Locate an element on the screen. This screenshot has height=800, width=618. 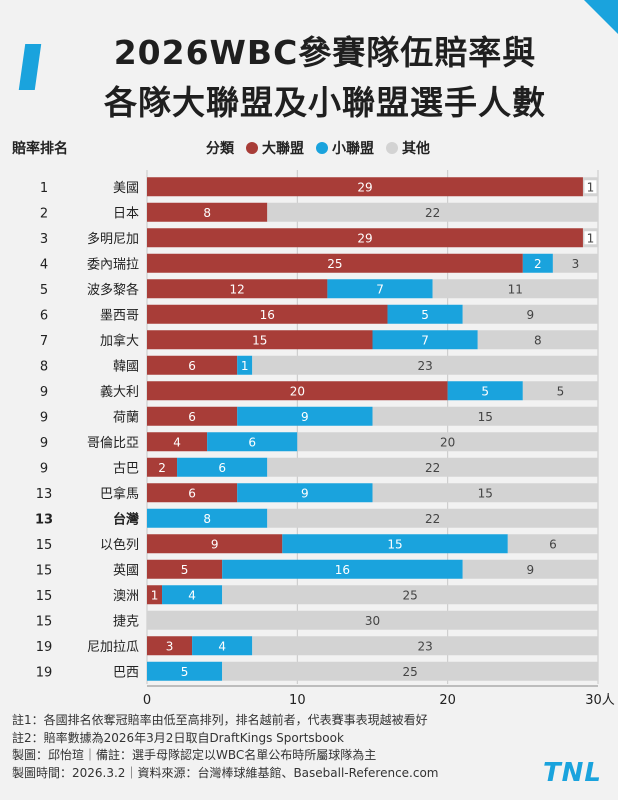
category-label: 委內瑞拉 is located at coordinates (113, 264).